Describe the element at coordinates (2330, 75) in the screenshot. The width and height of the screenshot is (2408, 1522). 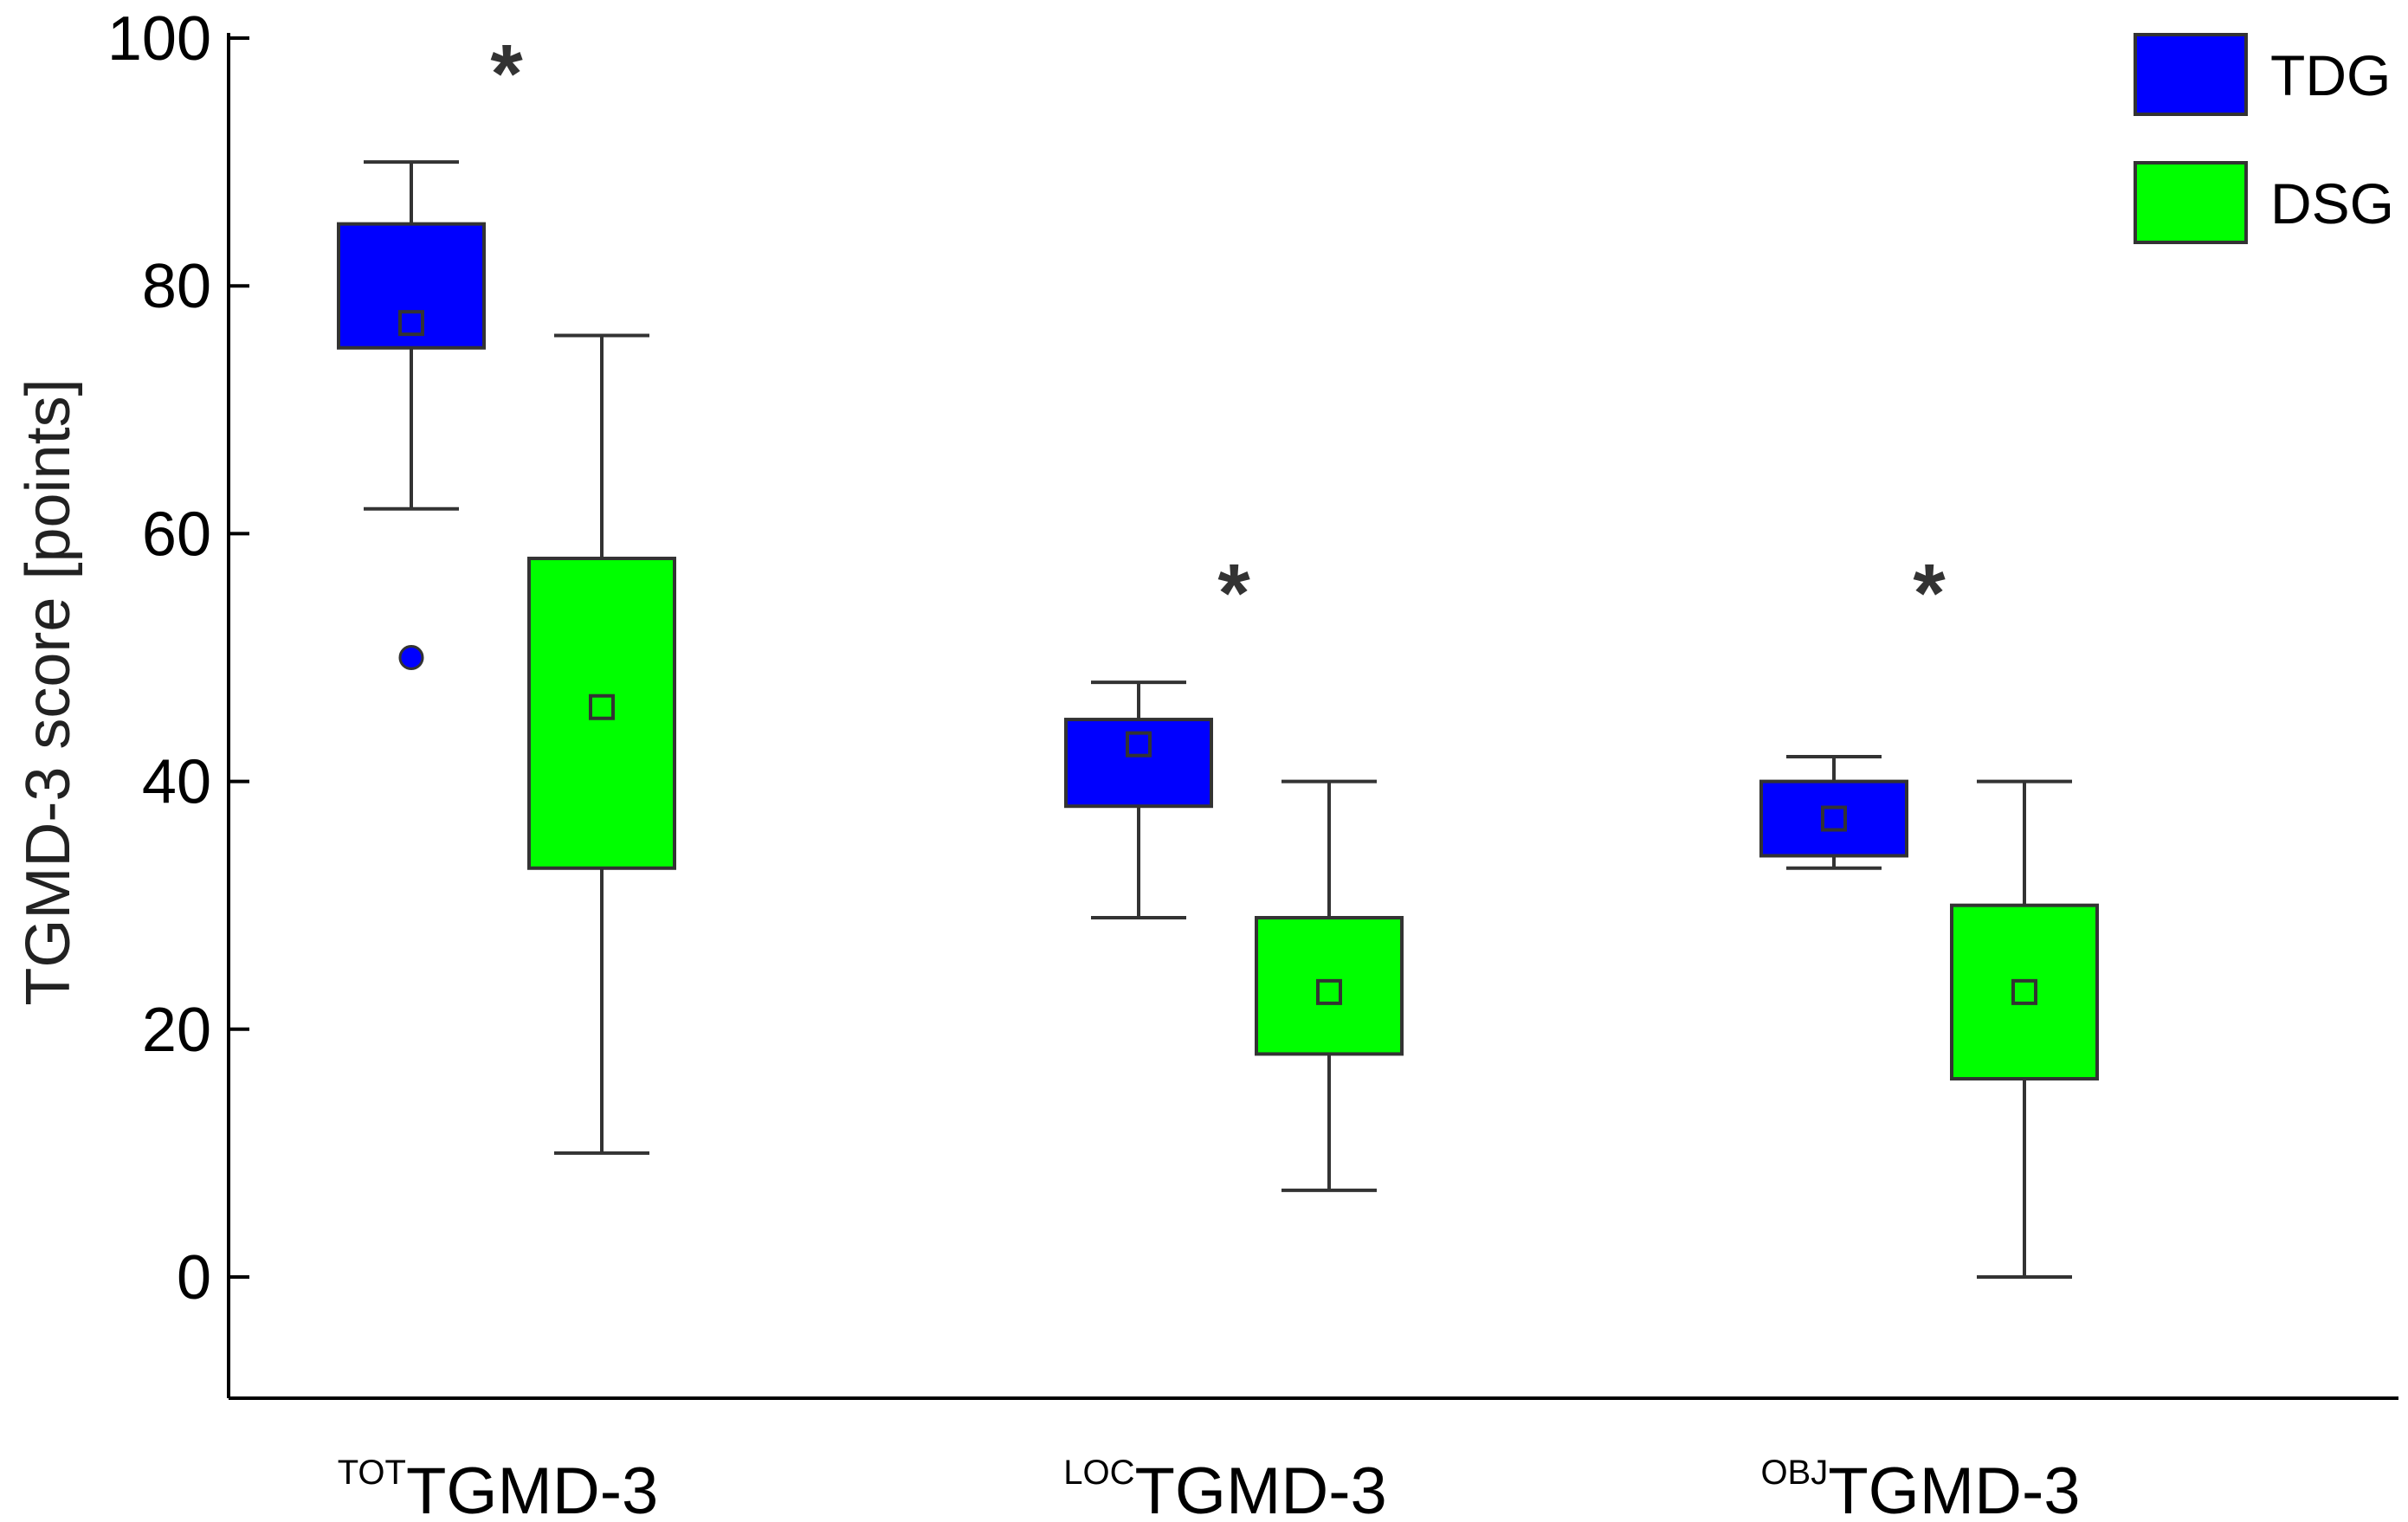
I see `legend-label-tdg: TDG` at that location.